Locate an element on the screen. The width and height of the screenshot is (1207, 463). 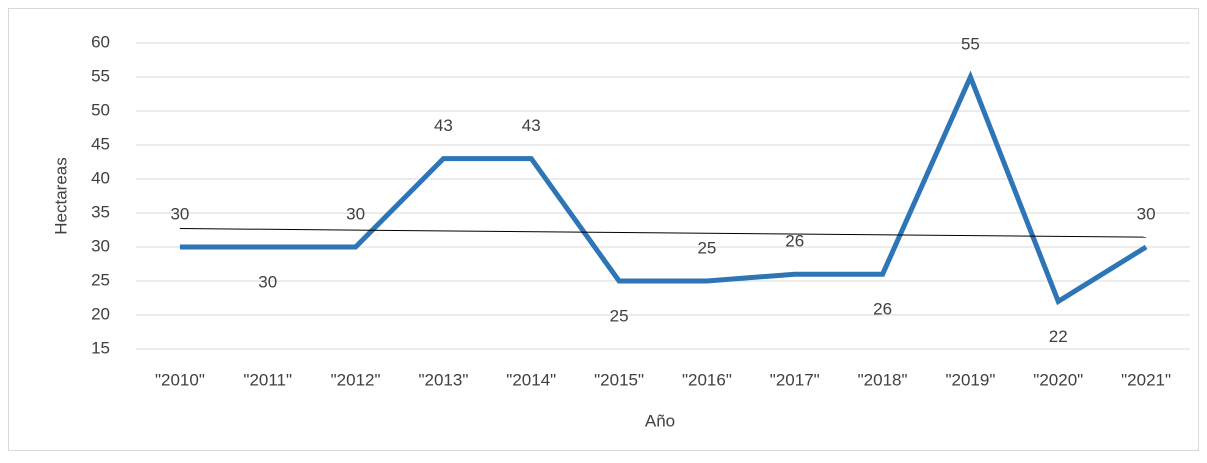
x-tick-label: "2013" is located at coordinates (443, 379).